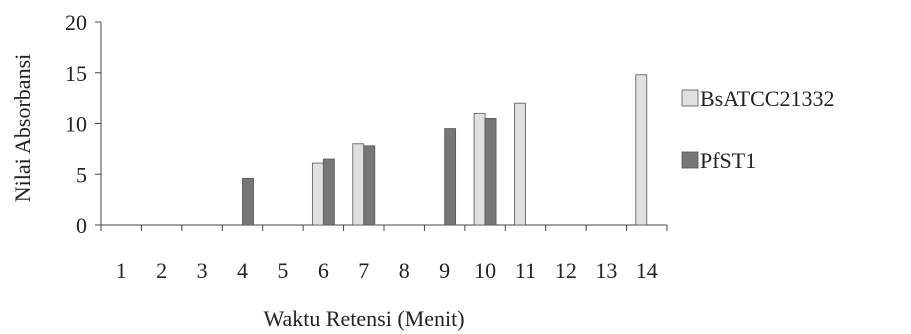 Image resolution: width=911 pixels, height=334 pixels. What do you see at coordinates (76, 73) in the screenshot?
I see `y-tick-label: 15` at bounding box center [76, 73].